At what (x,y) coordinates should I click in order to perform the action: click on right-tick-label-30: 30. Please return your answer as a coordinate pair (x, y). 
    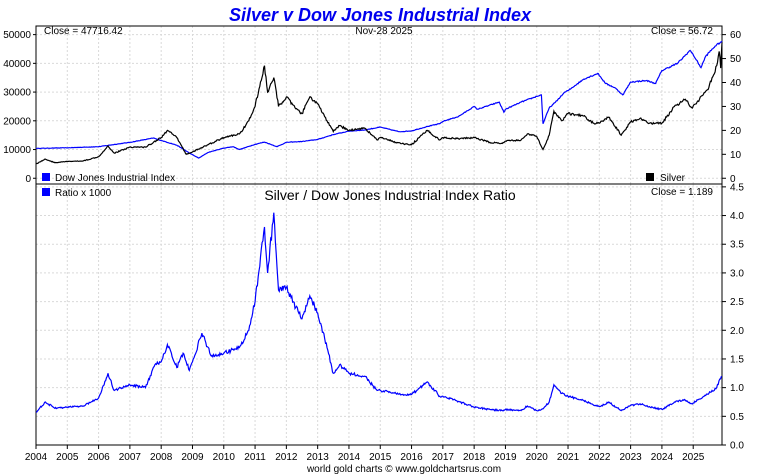
    Looking at the image, I should click on (736, 107).